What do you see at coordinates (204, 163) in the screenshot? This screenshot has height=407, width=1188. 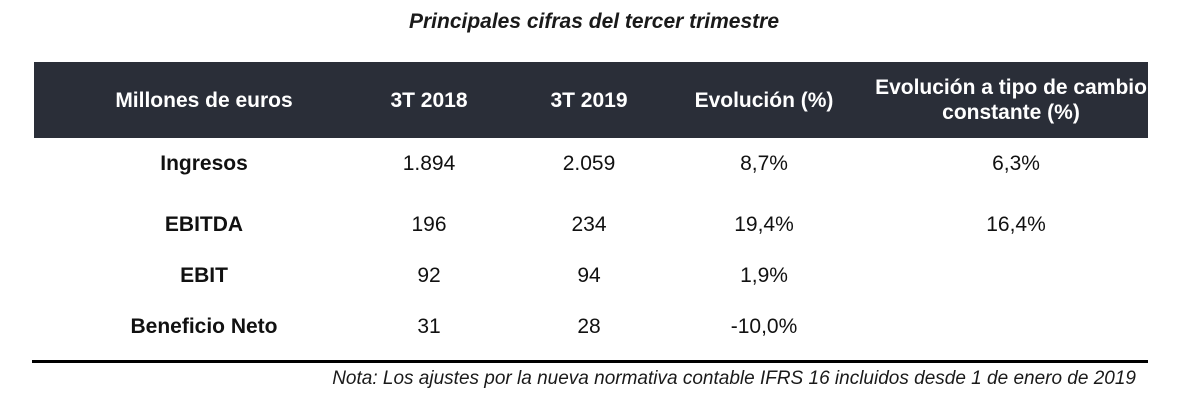 I see `row-label: Ingresos` at bounding box center [204, 163].